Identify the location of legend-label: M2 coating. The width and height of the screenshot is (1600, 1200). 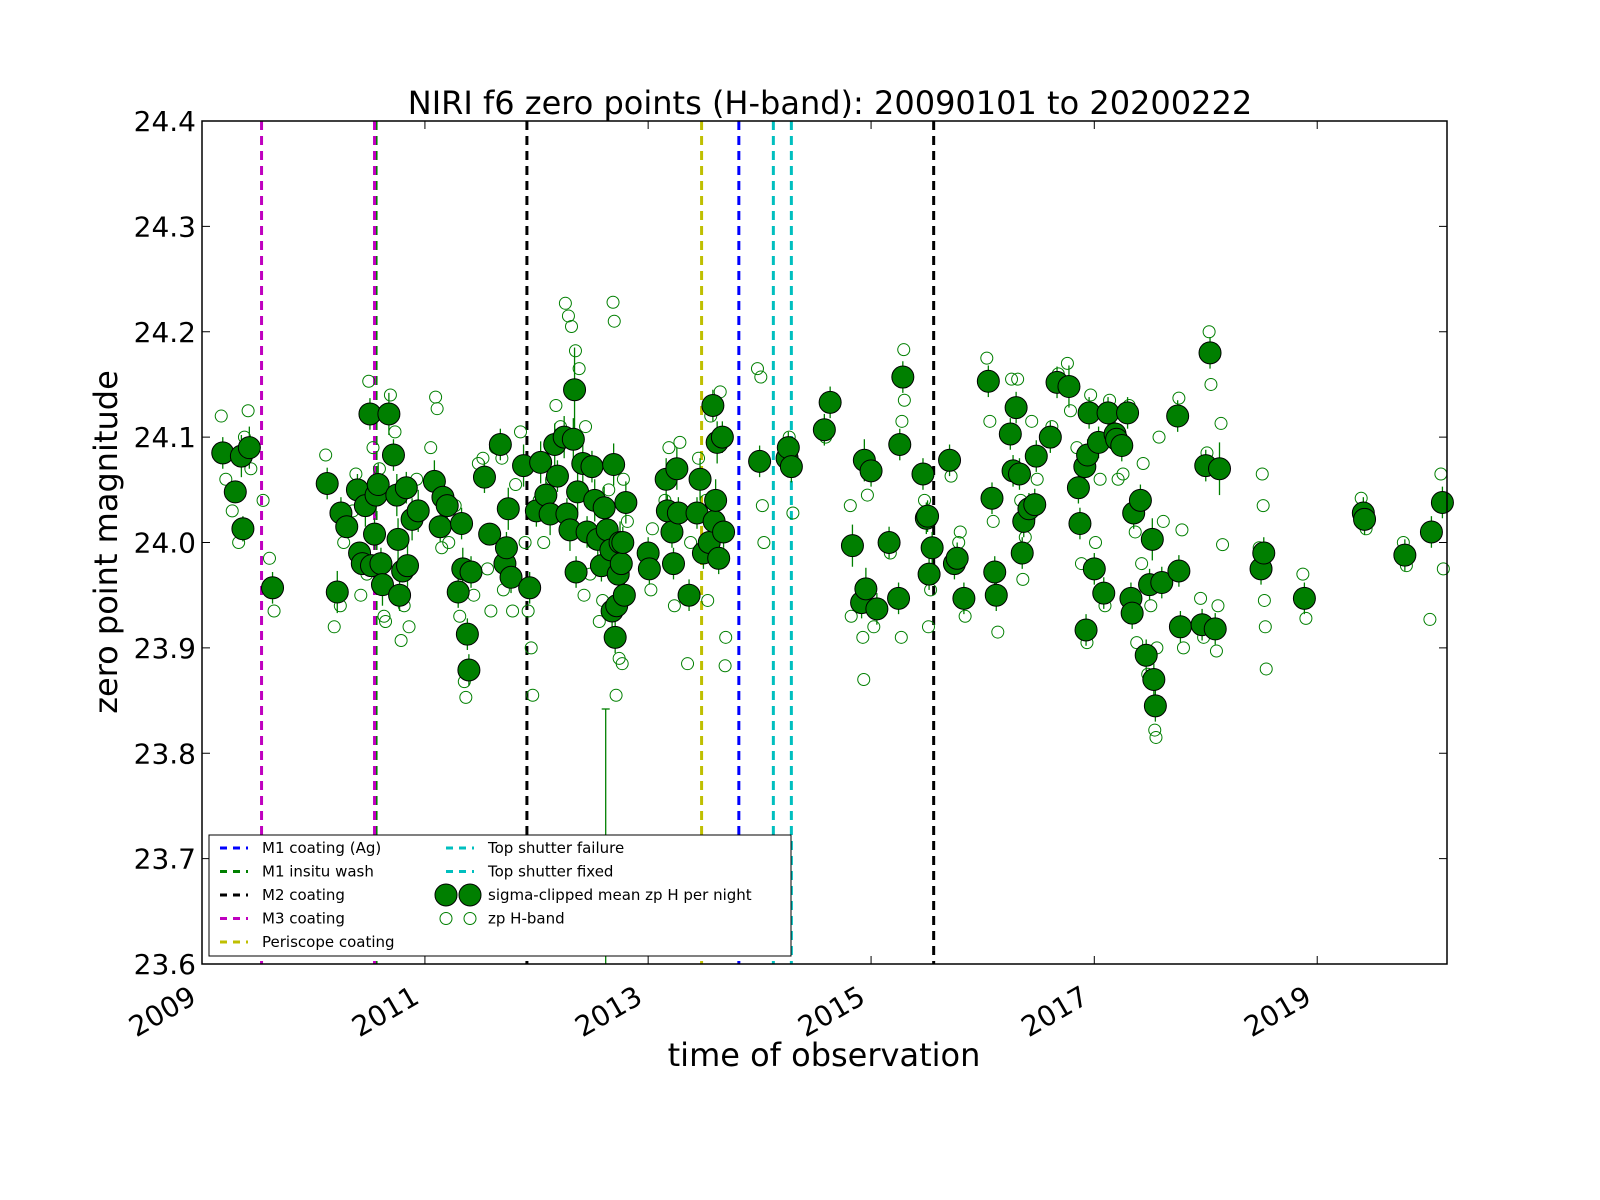
(303, 895).